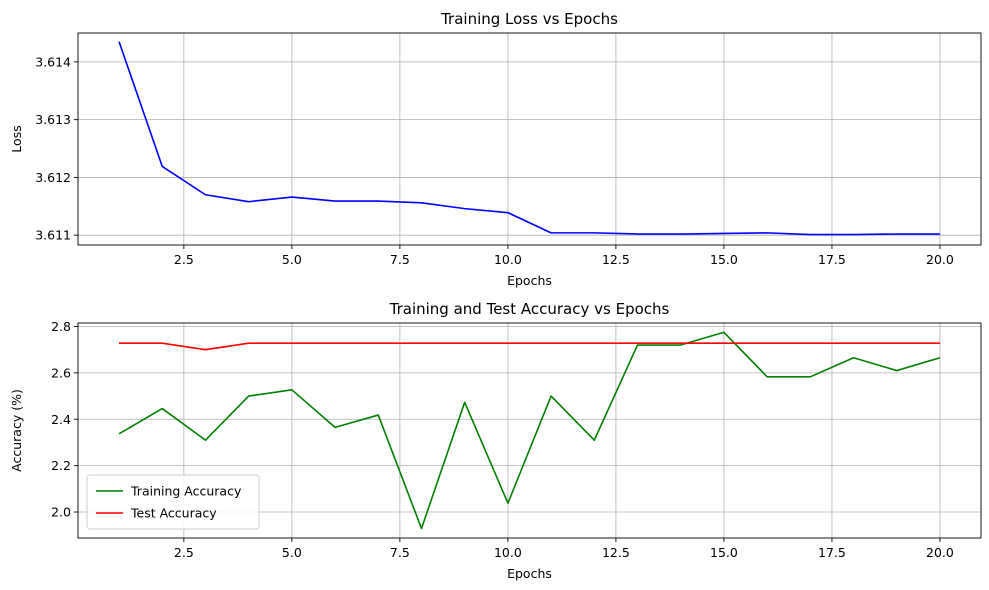 The width and height of the screenshot is (989, 590). Describe the element at coordinates (292, 552) in the screenshot. I see `accuracy-x-tick-label: 5.0` at that location.